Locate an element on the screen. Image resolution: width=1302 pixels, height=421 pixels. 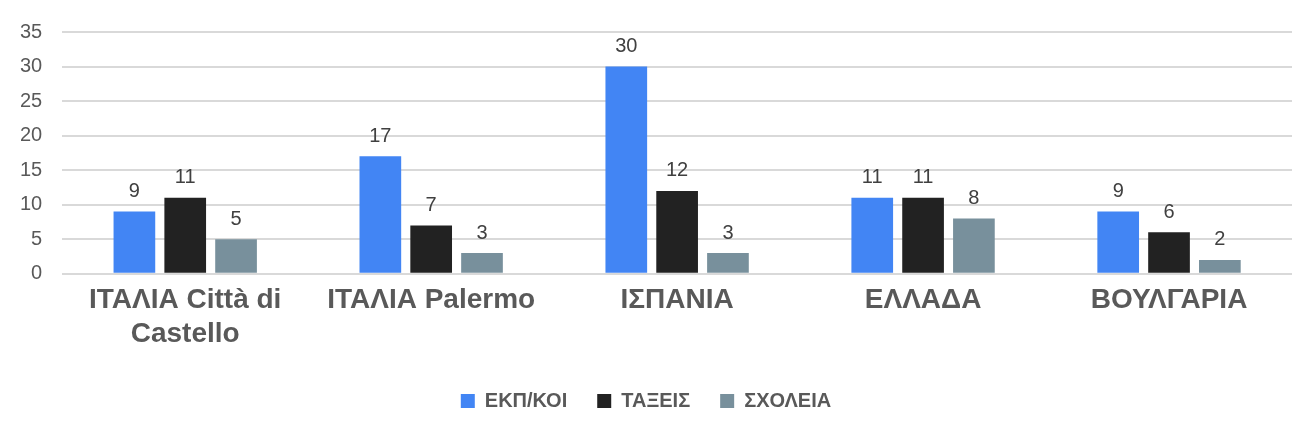
data-label: 5 is located at coordinates (236, 217).